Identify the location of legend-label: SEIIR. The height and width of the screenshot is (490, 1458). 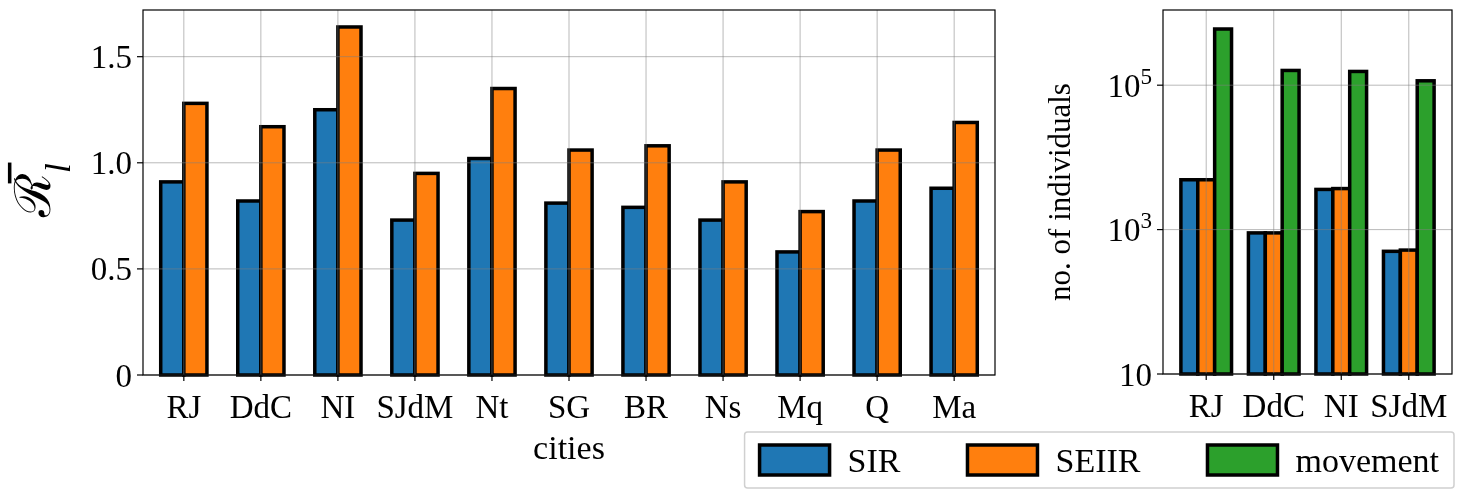
(1098, 460).